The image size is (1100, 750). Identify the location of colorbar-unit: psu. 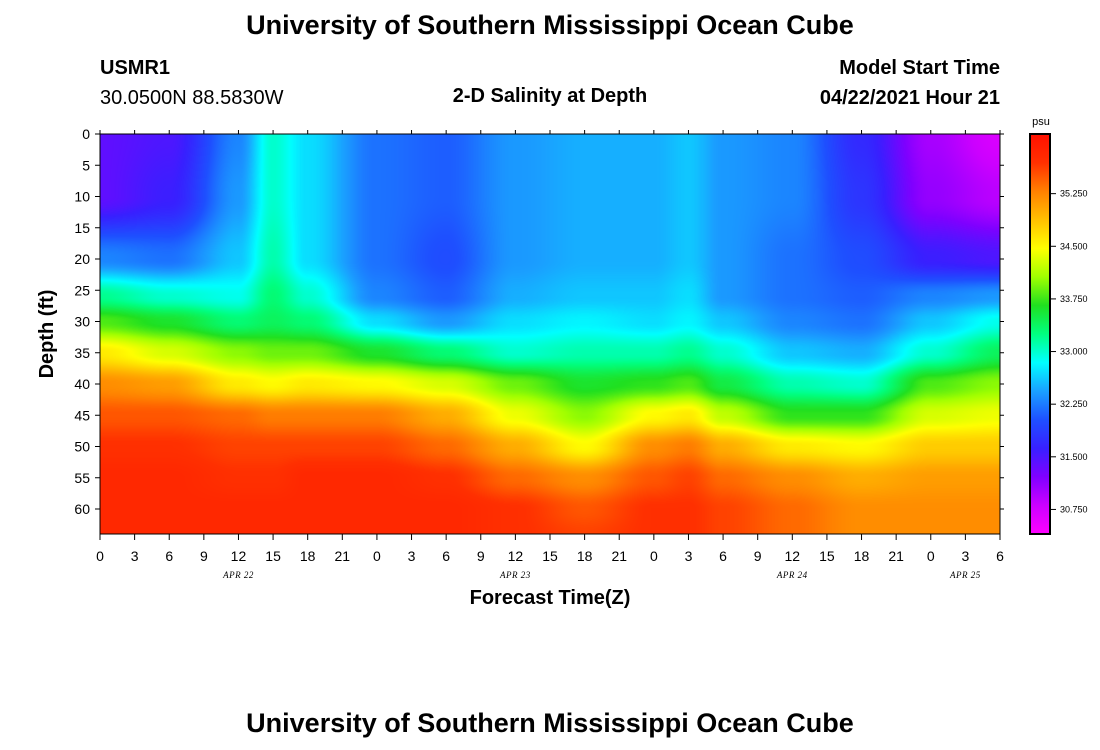
(1041, 122).